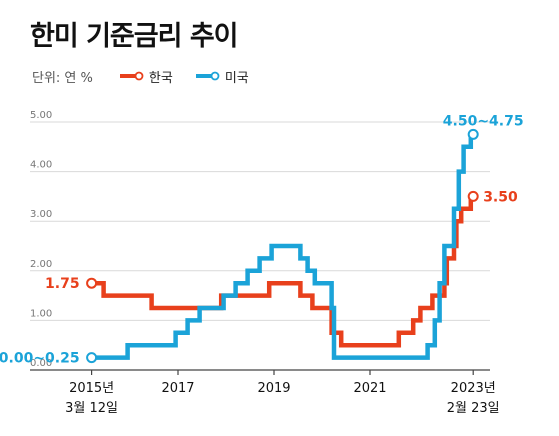 The width and height of the screenshot is (559, 436). I want to click on start-value-label: 1.75, so click(62, 284).